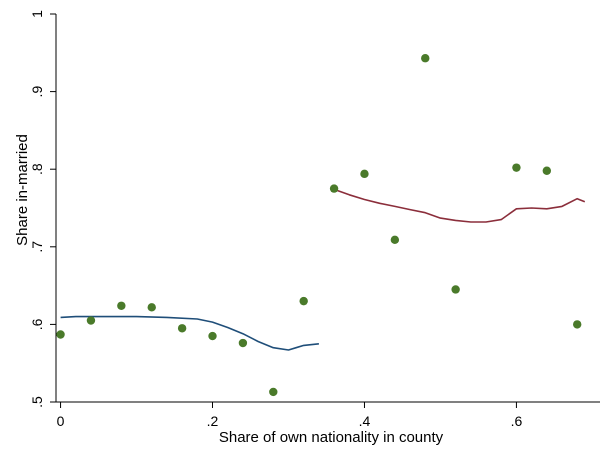 This screenshot has width=610, height=450. I want to click on x-tick-label: .2, so click(213, 421).